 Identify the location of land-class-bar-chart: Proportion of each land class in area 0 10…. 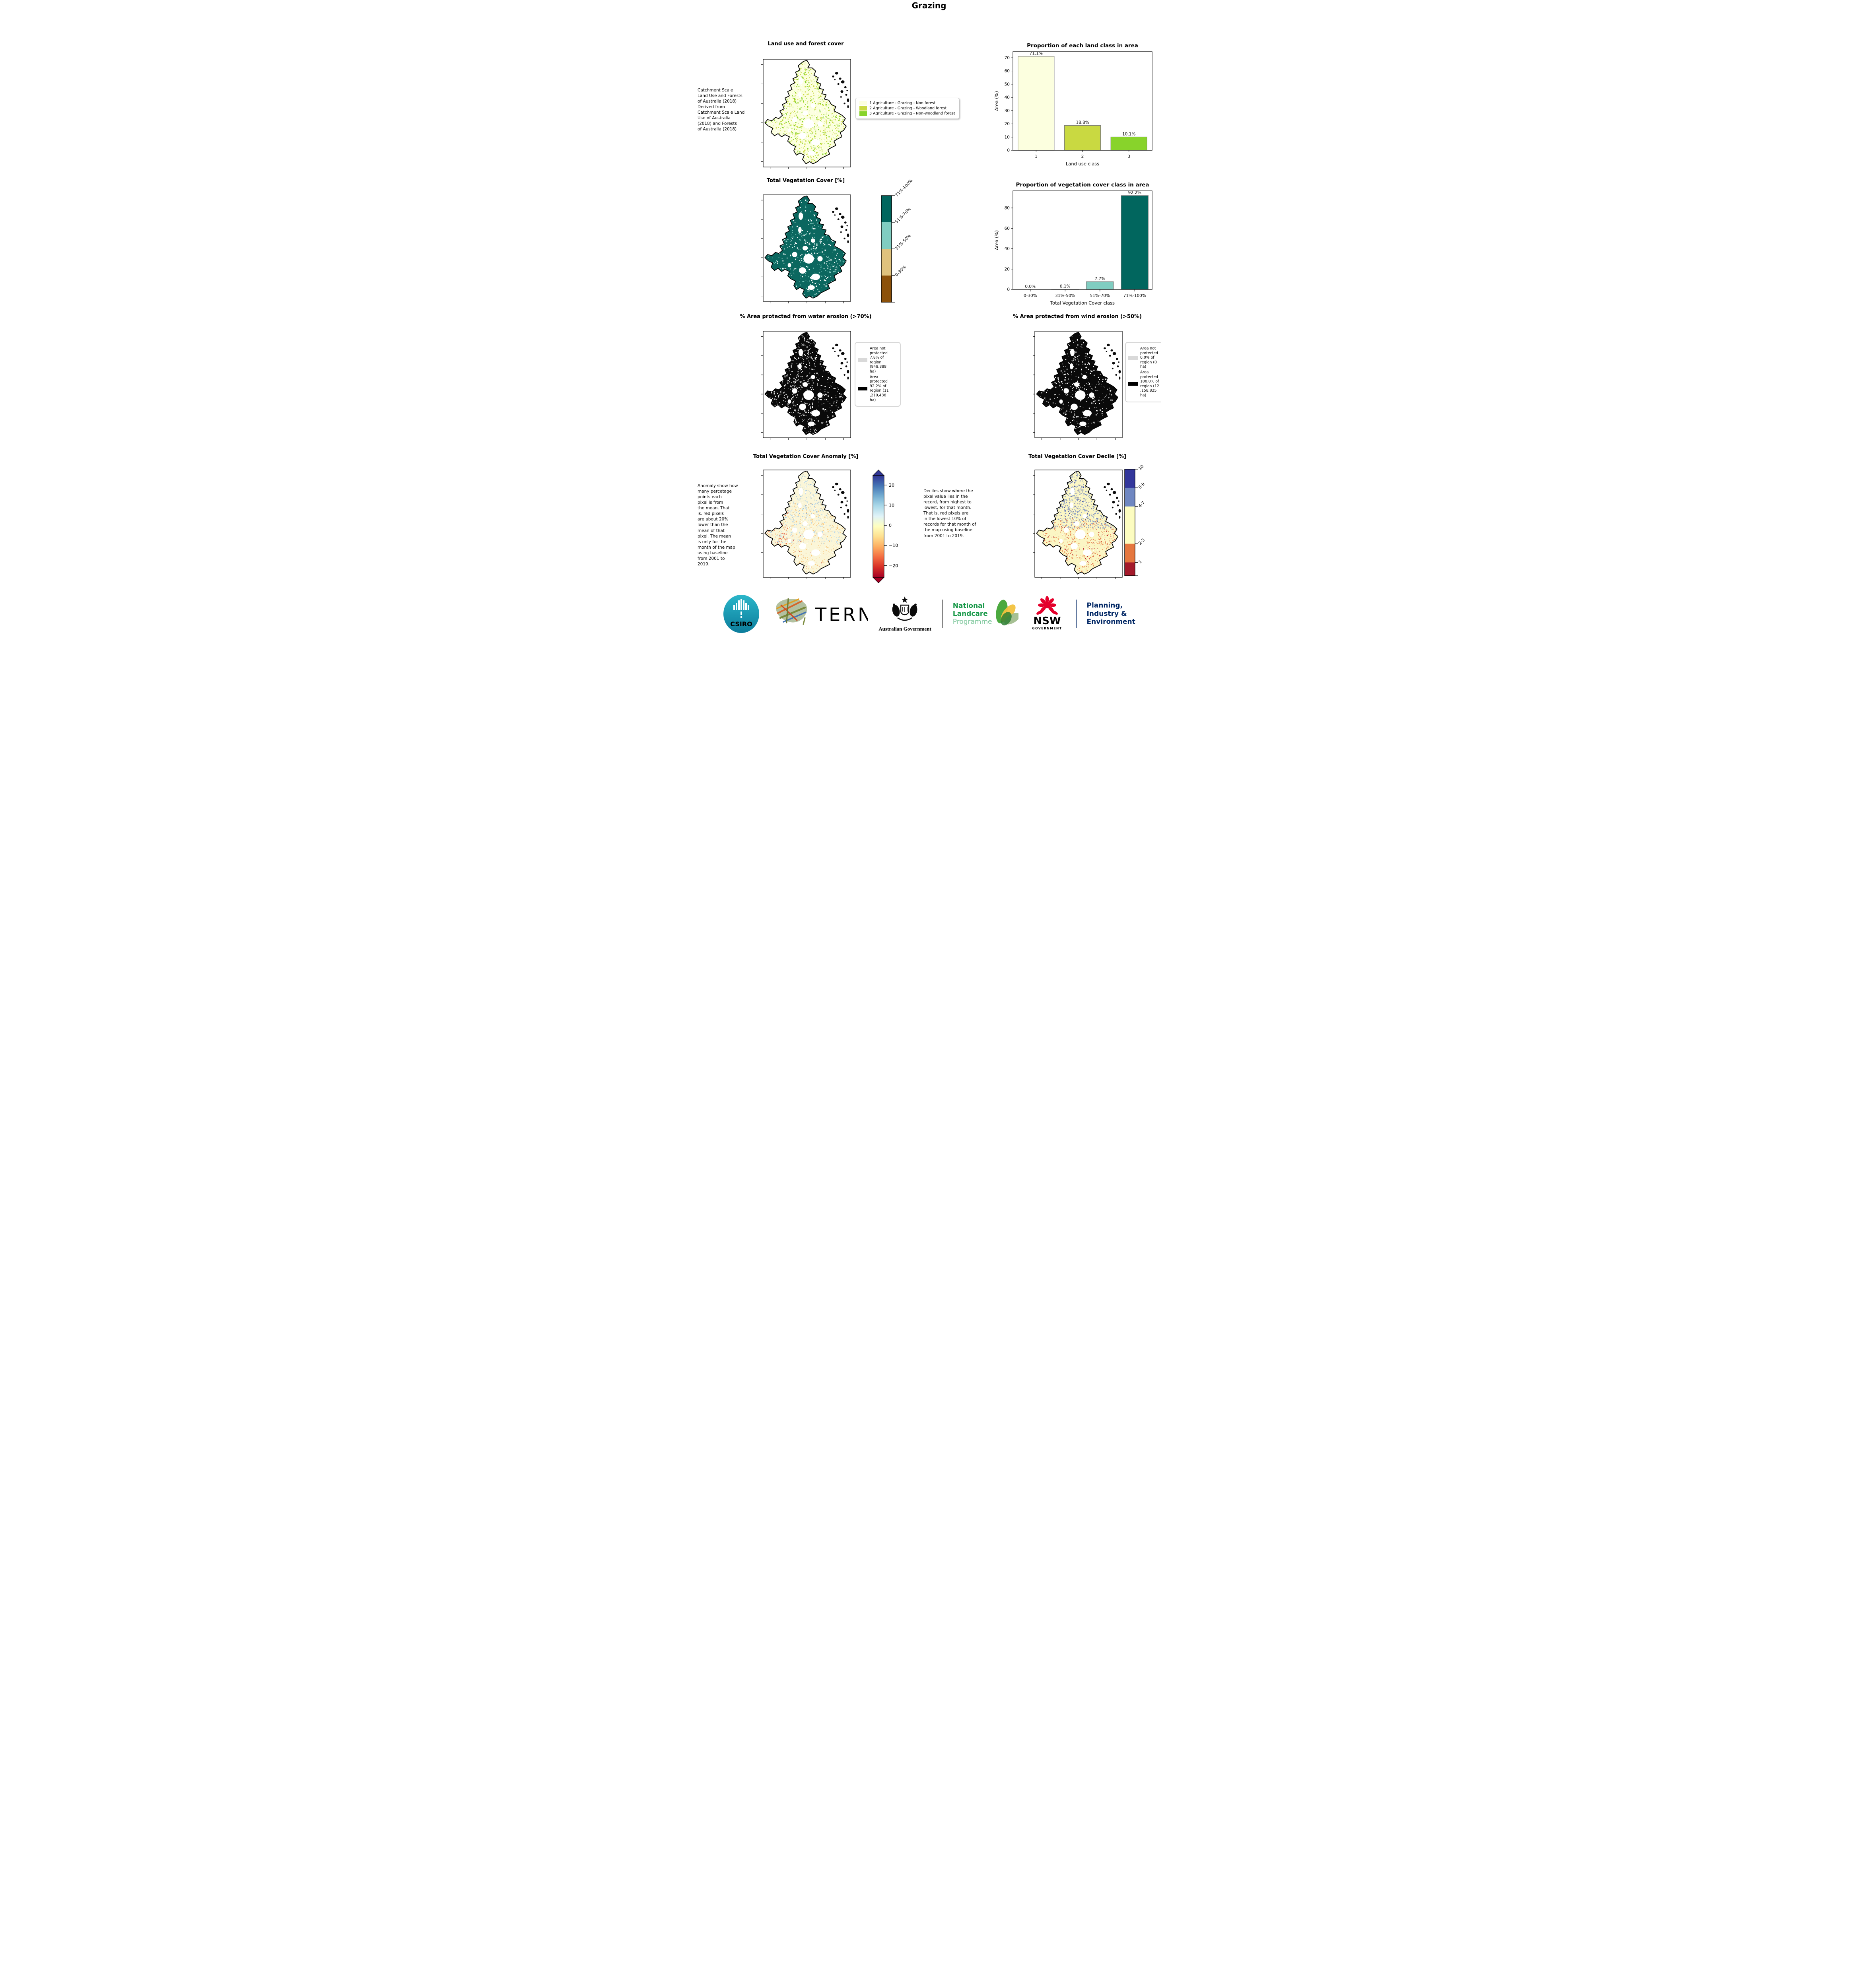
(1073, 105).